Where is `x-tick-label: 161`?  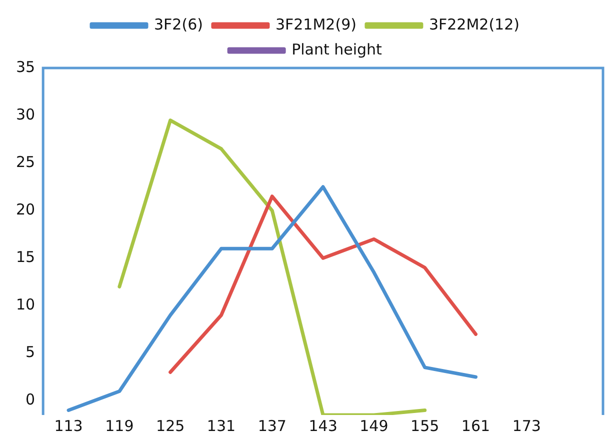
x-tick-label: 161 is located at coordinates (475, 425).